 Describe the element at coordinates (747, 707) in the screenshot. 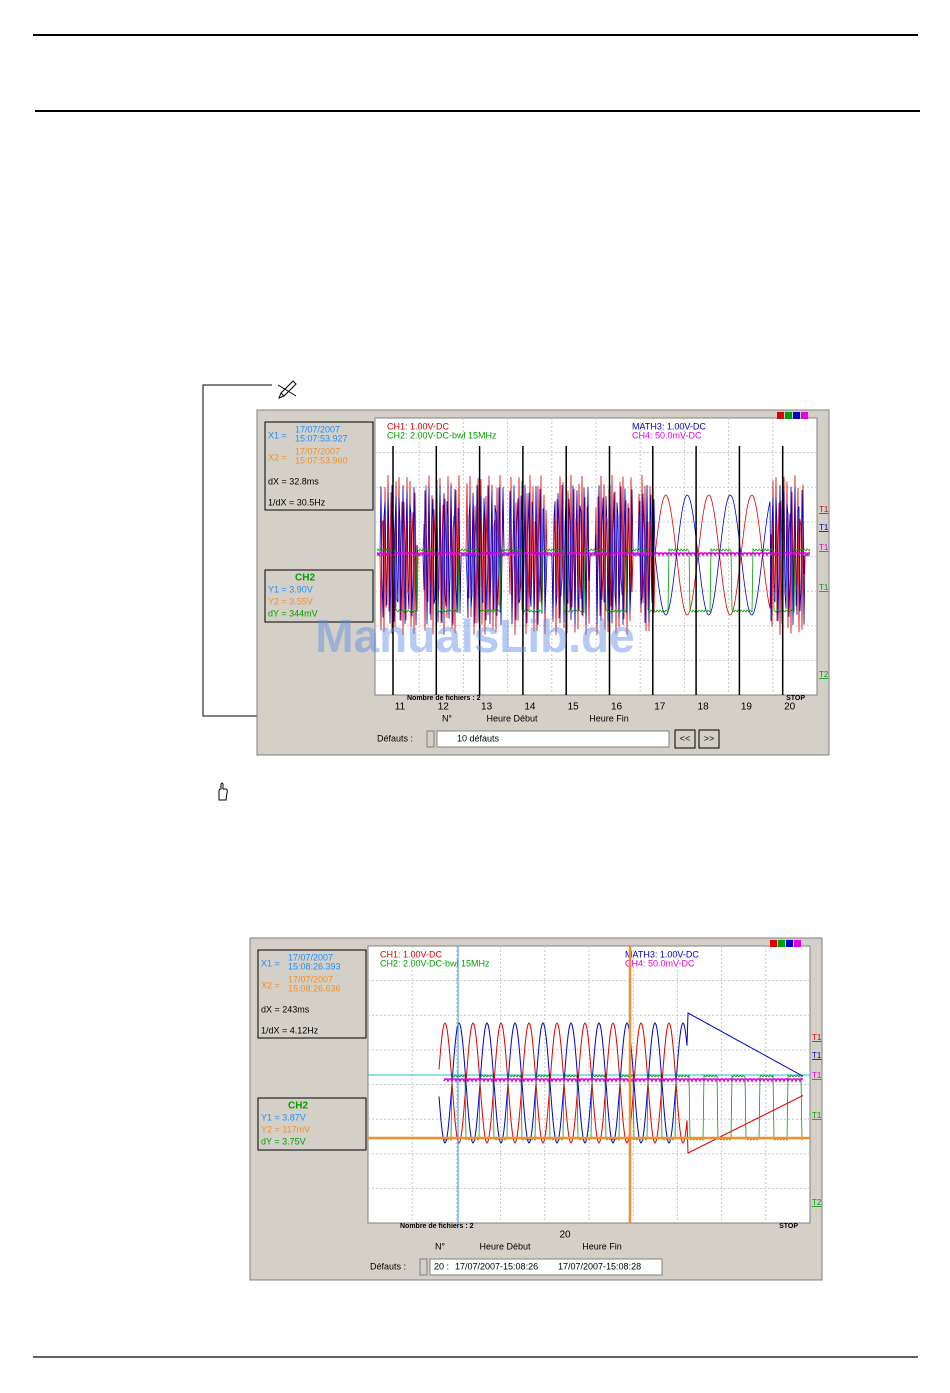

I see `file-index: 19` at that location.